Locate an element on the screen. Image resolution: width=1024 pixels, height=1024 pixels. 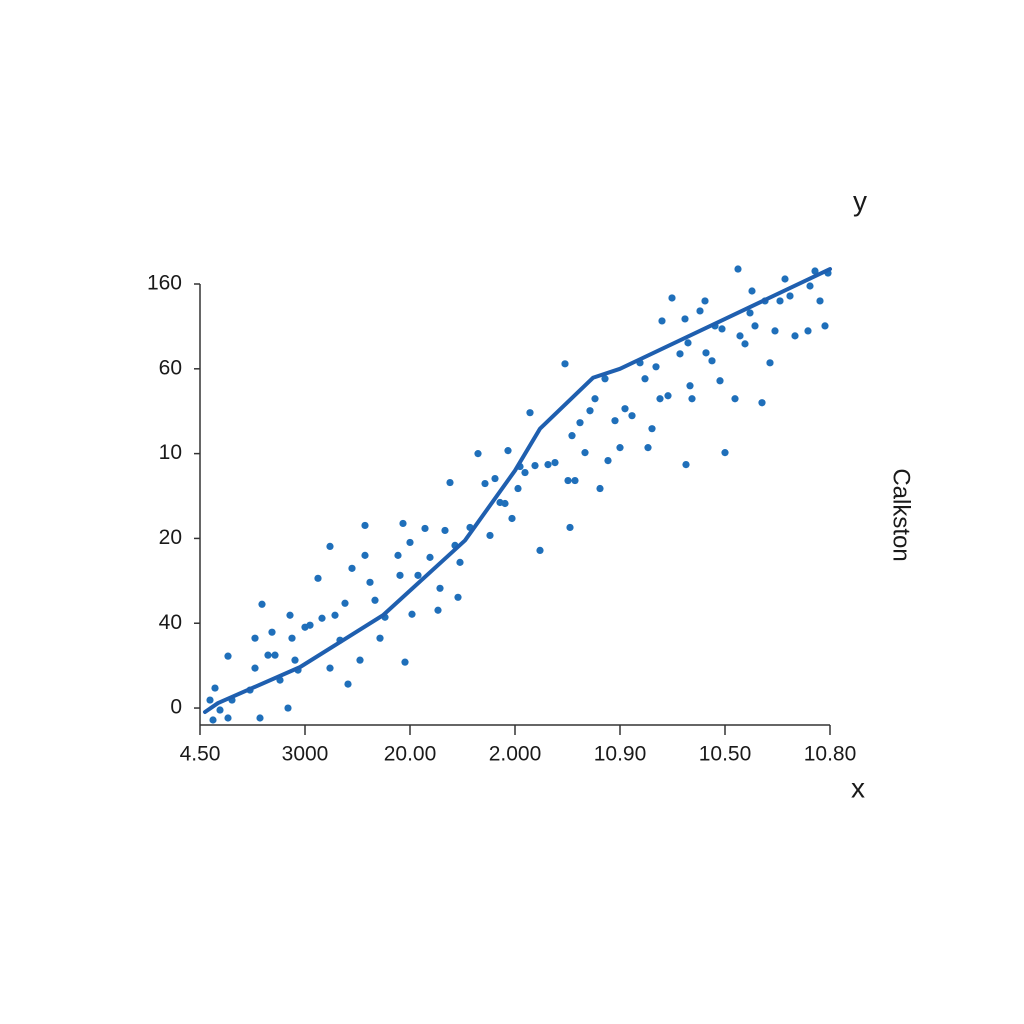
x-tick-label: 10.50 is located at coordinates (725, 754).